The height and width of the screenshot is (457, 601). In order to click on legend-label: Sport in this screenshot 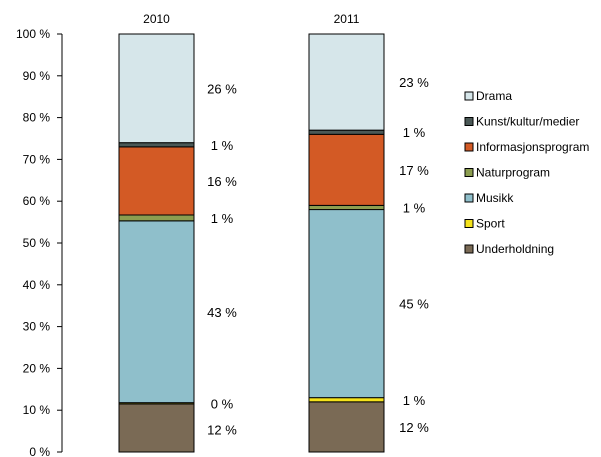, I will do `click(490, 224)`.